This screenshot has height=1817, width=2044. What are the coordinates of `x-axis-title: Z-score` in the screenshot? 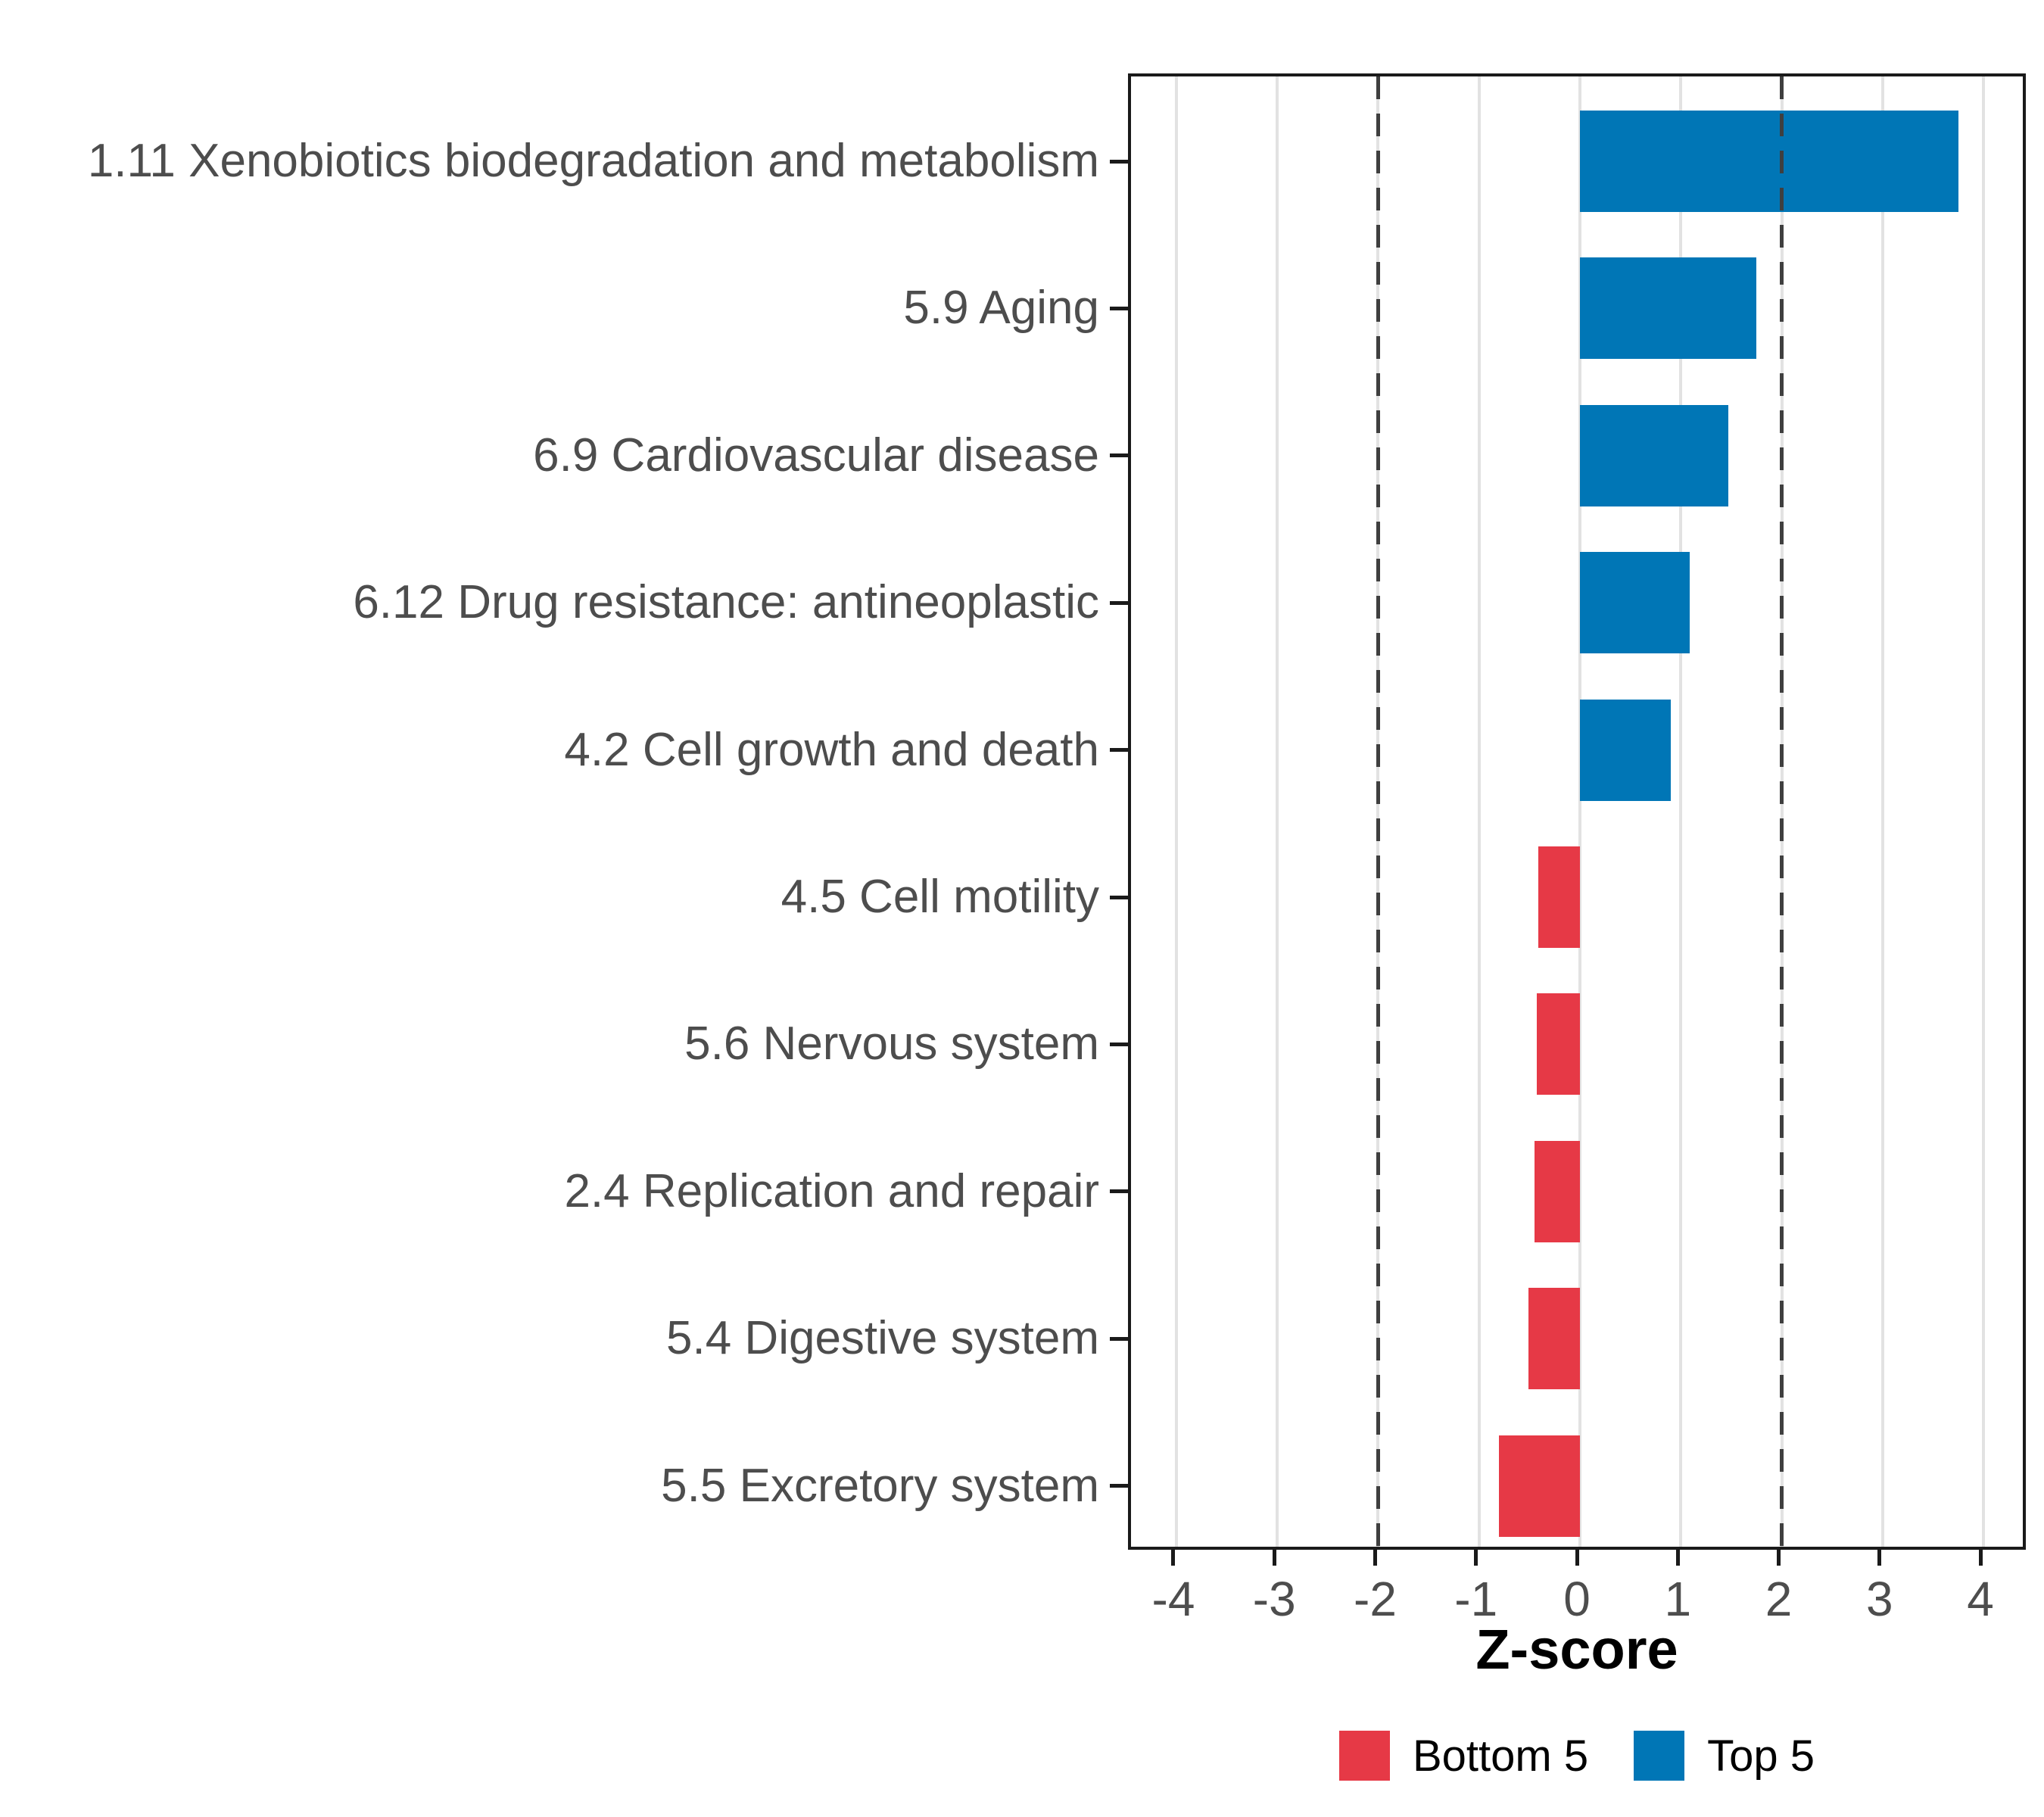 It's located at (1577, 1649).